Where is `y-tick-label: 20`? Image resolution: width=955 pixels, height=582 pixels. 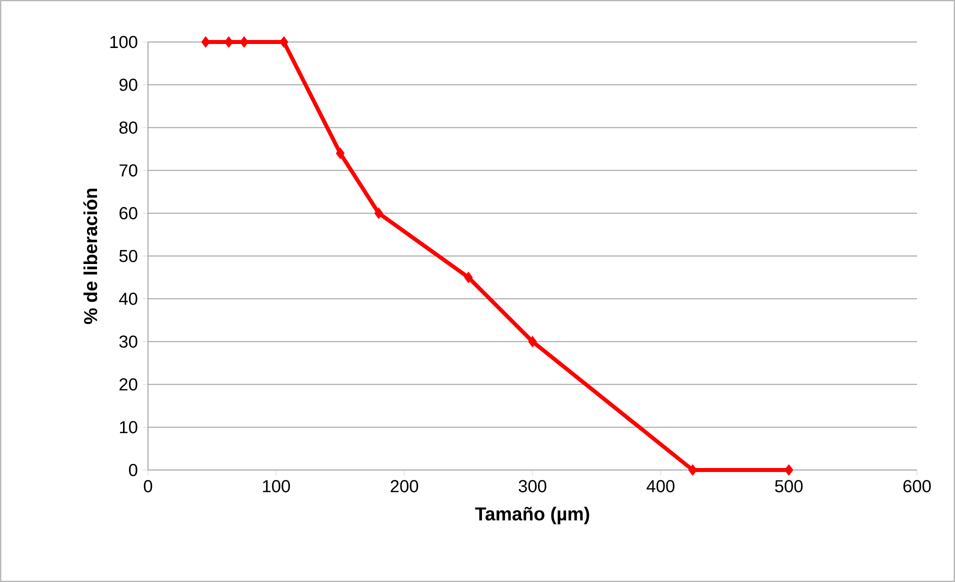
y-tick-label: 20 is located at coordinates (129, 384).